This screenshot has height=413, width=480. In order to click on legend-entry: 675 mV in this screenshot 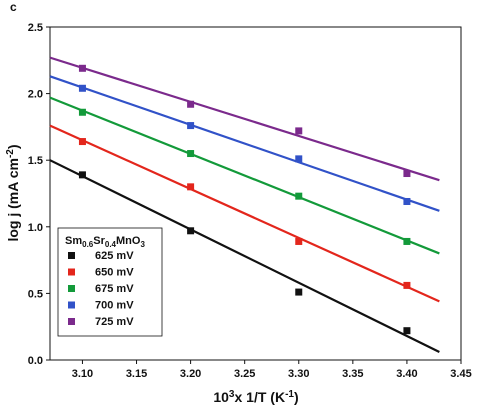, I will do `click(114, 289)`.